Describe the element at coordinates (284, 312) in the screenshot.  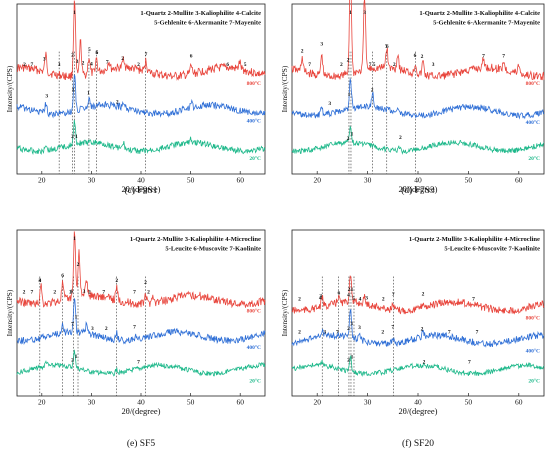
I see `y-axis-label: Intensity/(CPS)` at that location.